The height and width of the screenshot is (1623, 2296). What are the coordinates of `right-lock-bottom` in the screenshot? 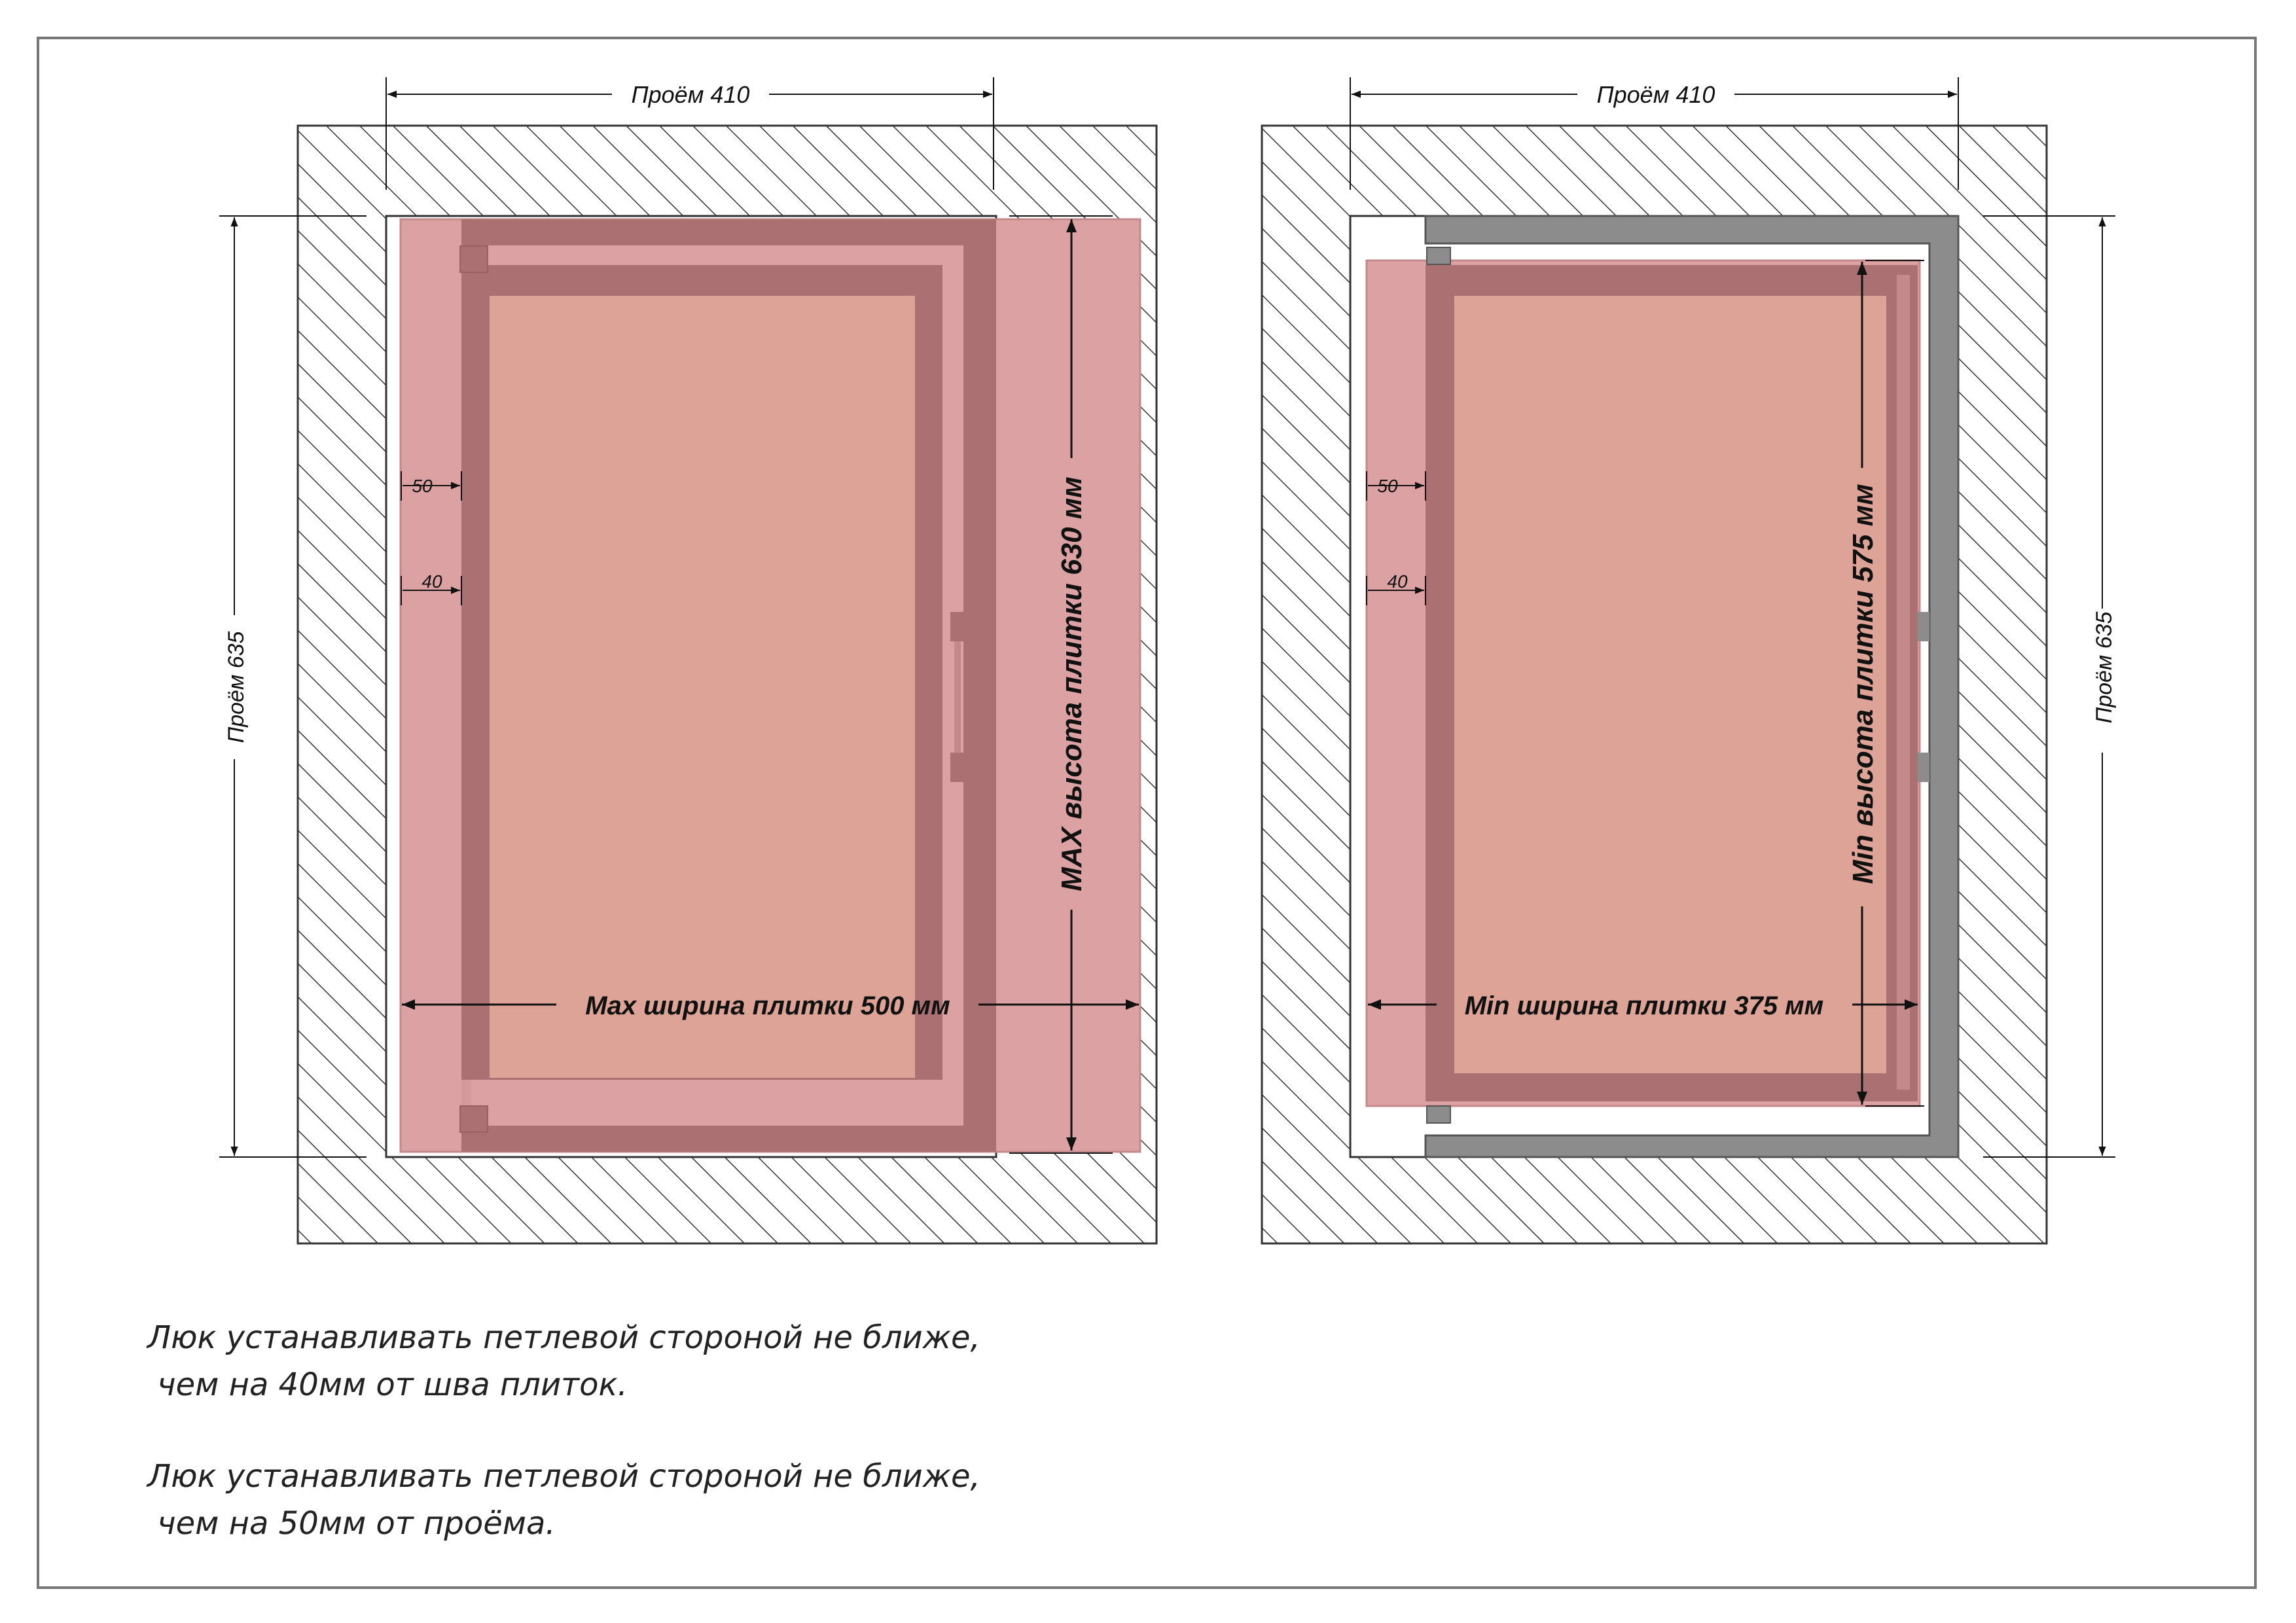 It's located at (1923, 767).